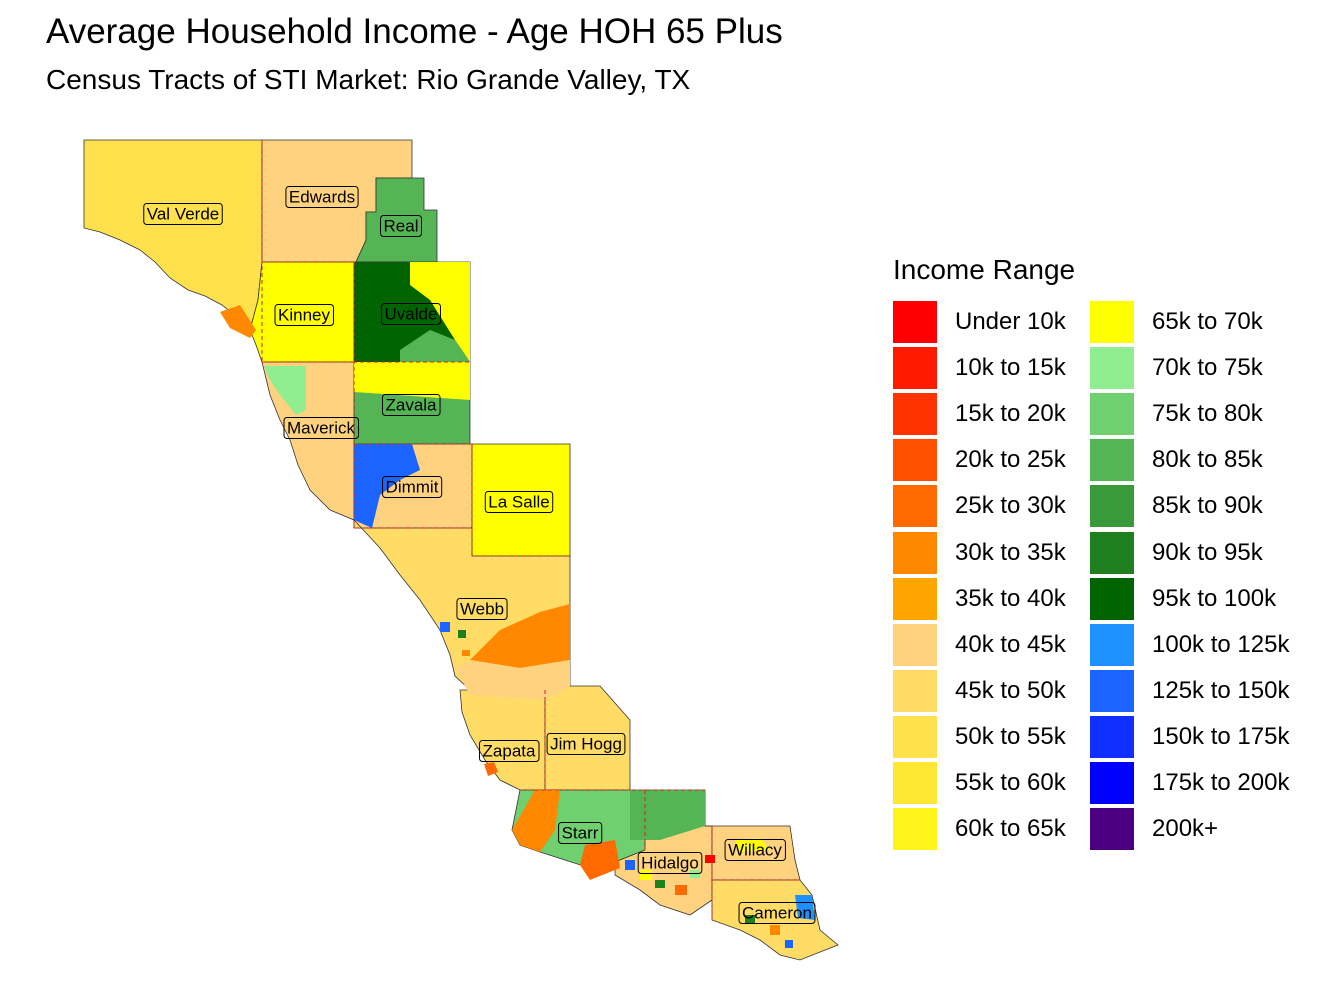 The height and width of the screenshot is (1008, 1344). I want to click on legend-label: 90k to 95k, so click(1207, 552).